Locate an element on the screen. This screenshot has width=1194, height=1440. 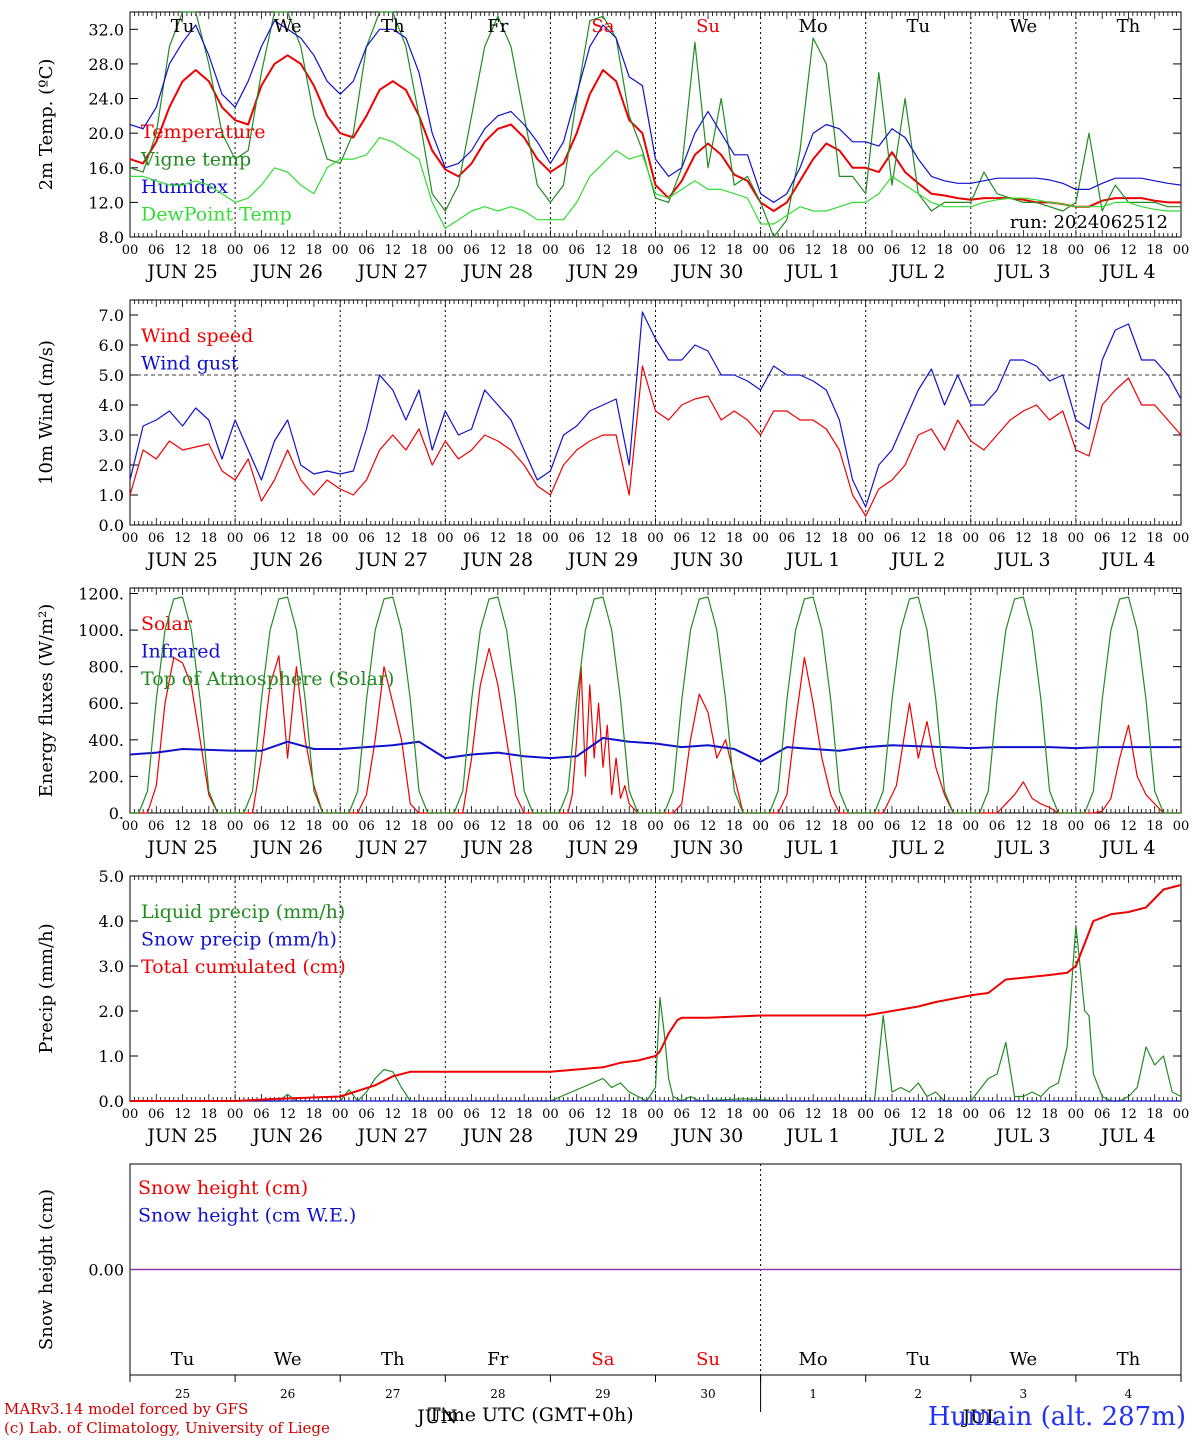
legend-entry: Wind gust is located at coordinates (190, 364).